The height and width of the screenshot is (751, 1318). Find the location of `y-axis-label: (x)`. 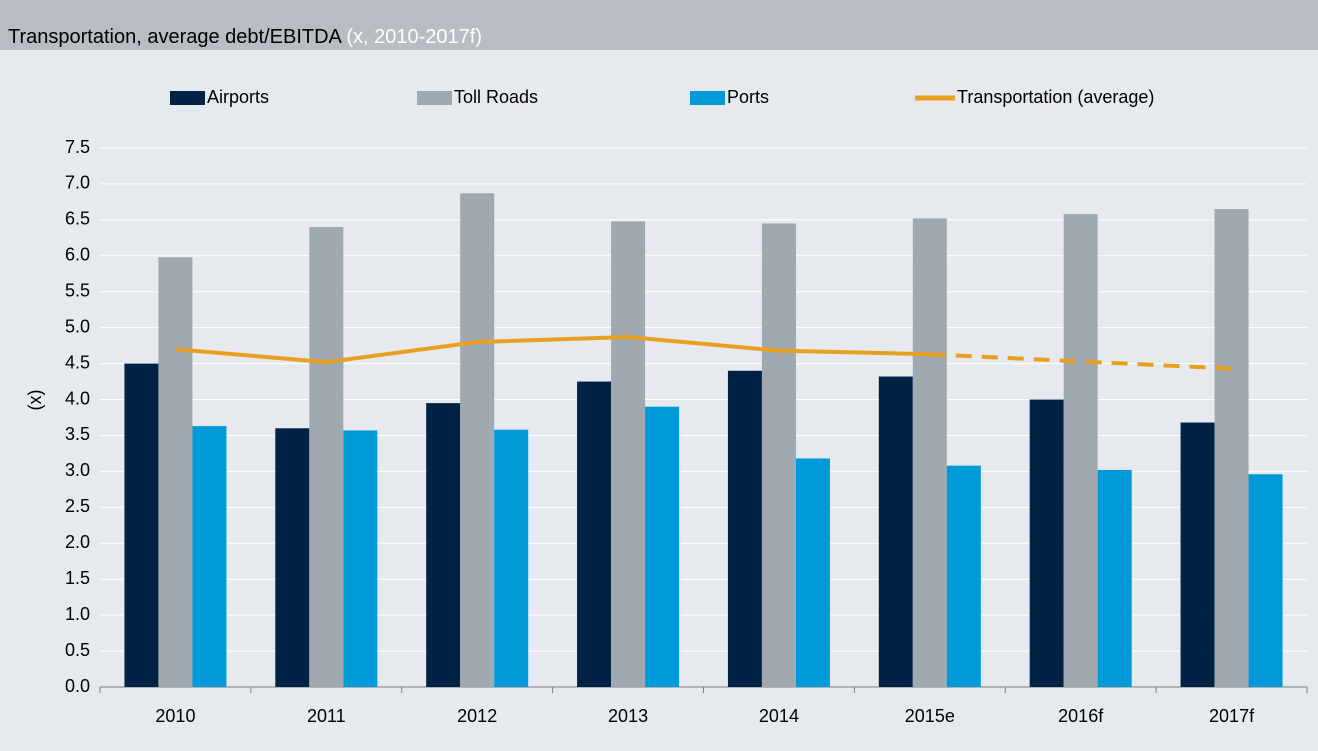

y-axis-label: (x) is located at coordinates (35, 400).